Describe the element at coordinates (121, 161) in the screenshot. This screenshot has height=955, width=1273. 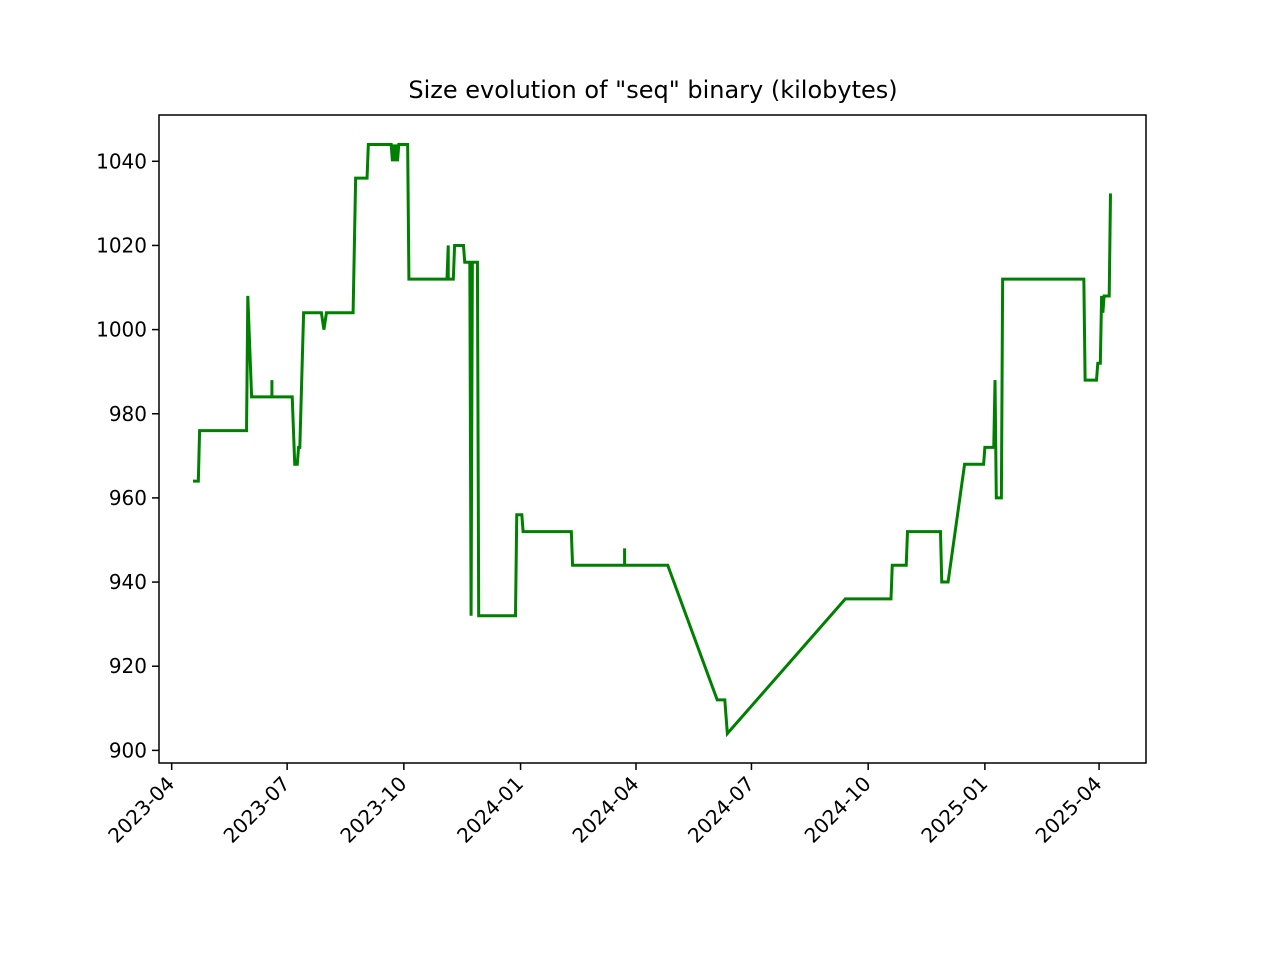
I see `y-tick-label: 1040` at that location.